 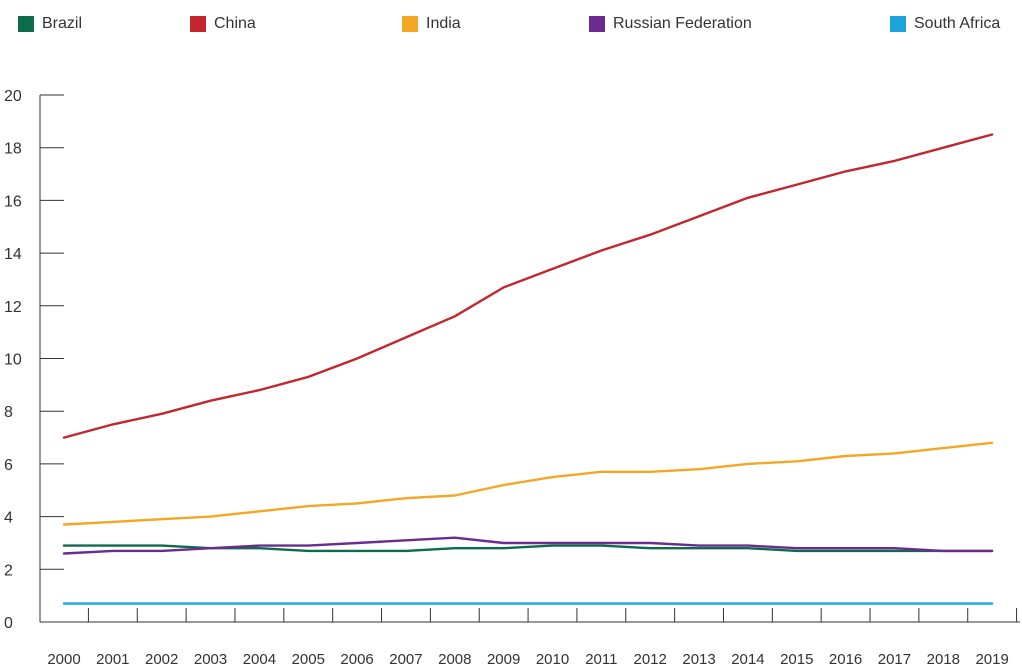 I want to click on y-tick-label: 2, so click(x=8, y=570).